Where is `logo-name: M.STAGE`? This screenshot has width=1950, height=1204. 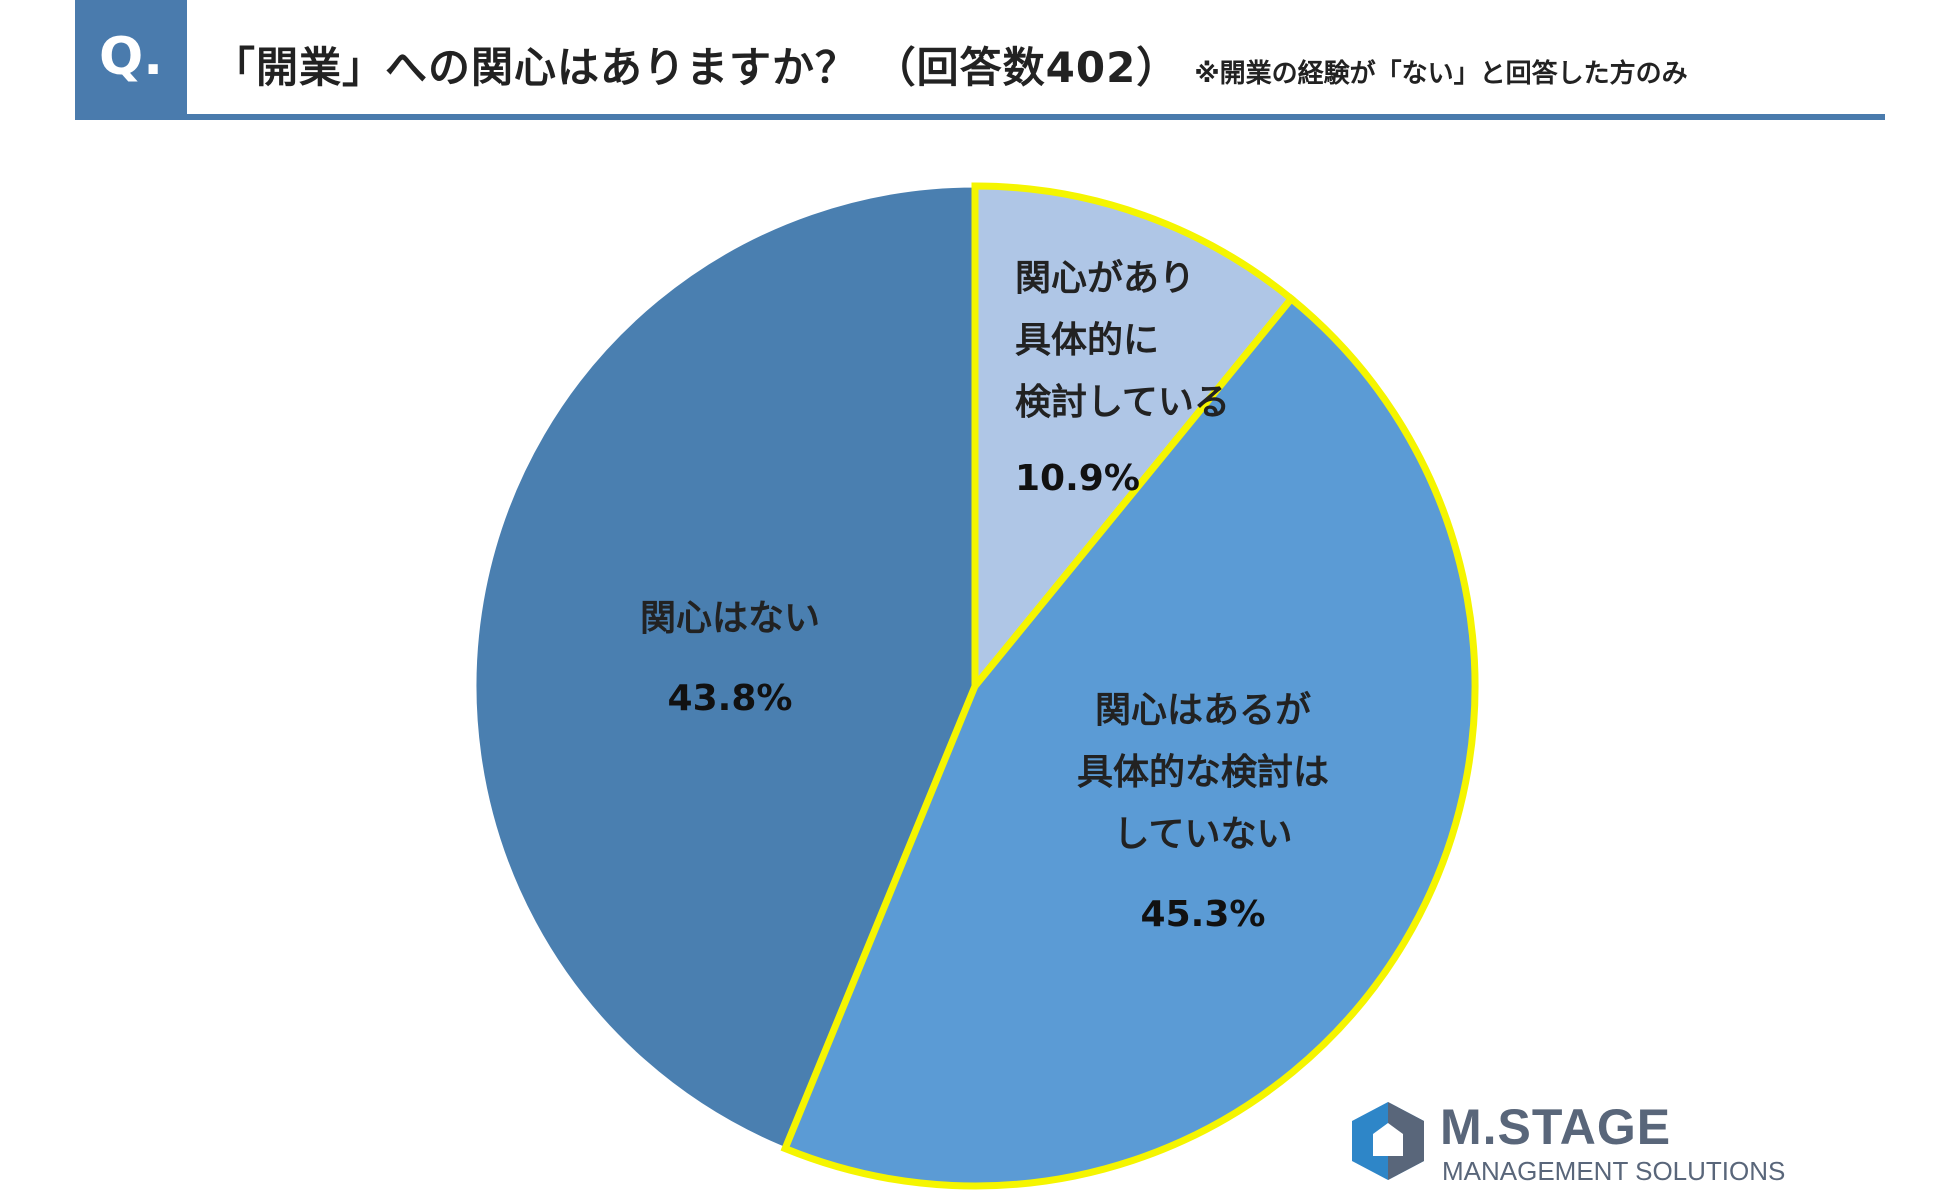
logo-name: M.STAGE is located at coordinates (1556, 1127).